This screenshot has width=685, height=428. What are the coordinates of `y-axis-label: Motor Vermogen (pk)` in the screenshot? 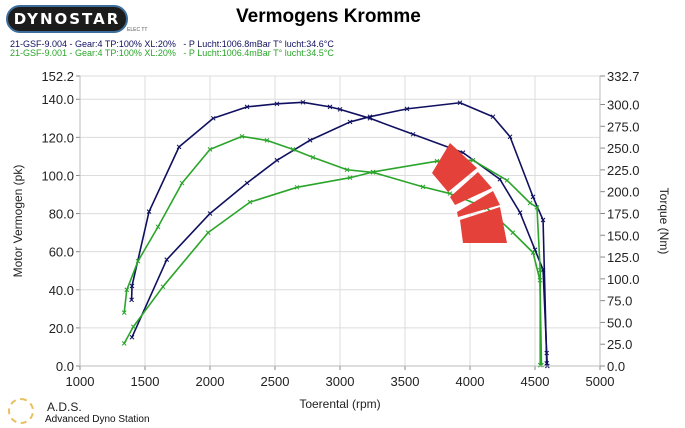 It's located at (18, 221).